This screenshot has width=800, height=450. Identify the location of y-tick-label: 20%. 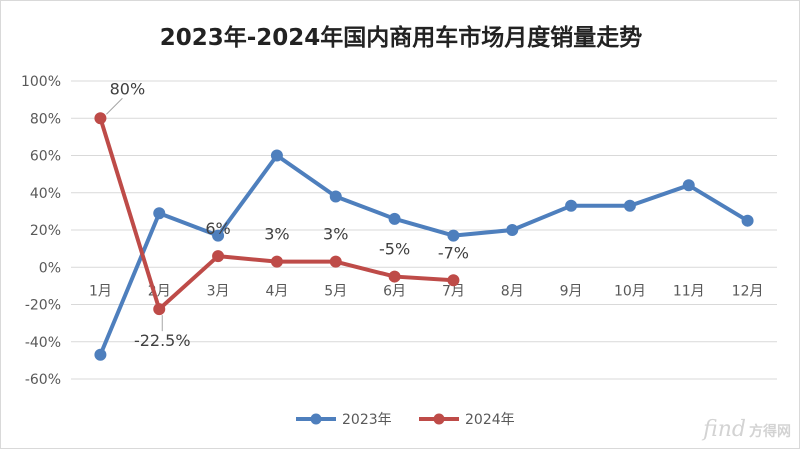
(45, 231).